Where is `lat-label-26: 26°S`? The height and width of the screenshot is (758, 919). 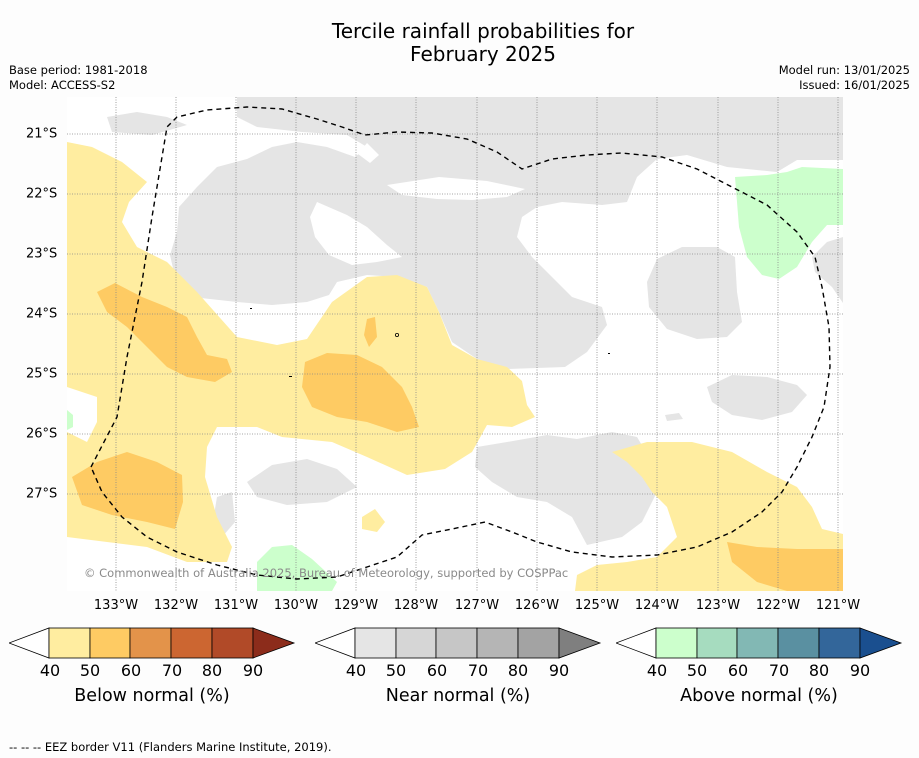
lat-label-26: 26°S is located at coordinates (42, 434).